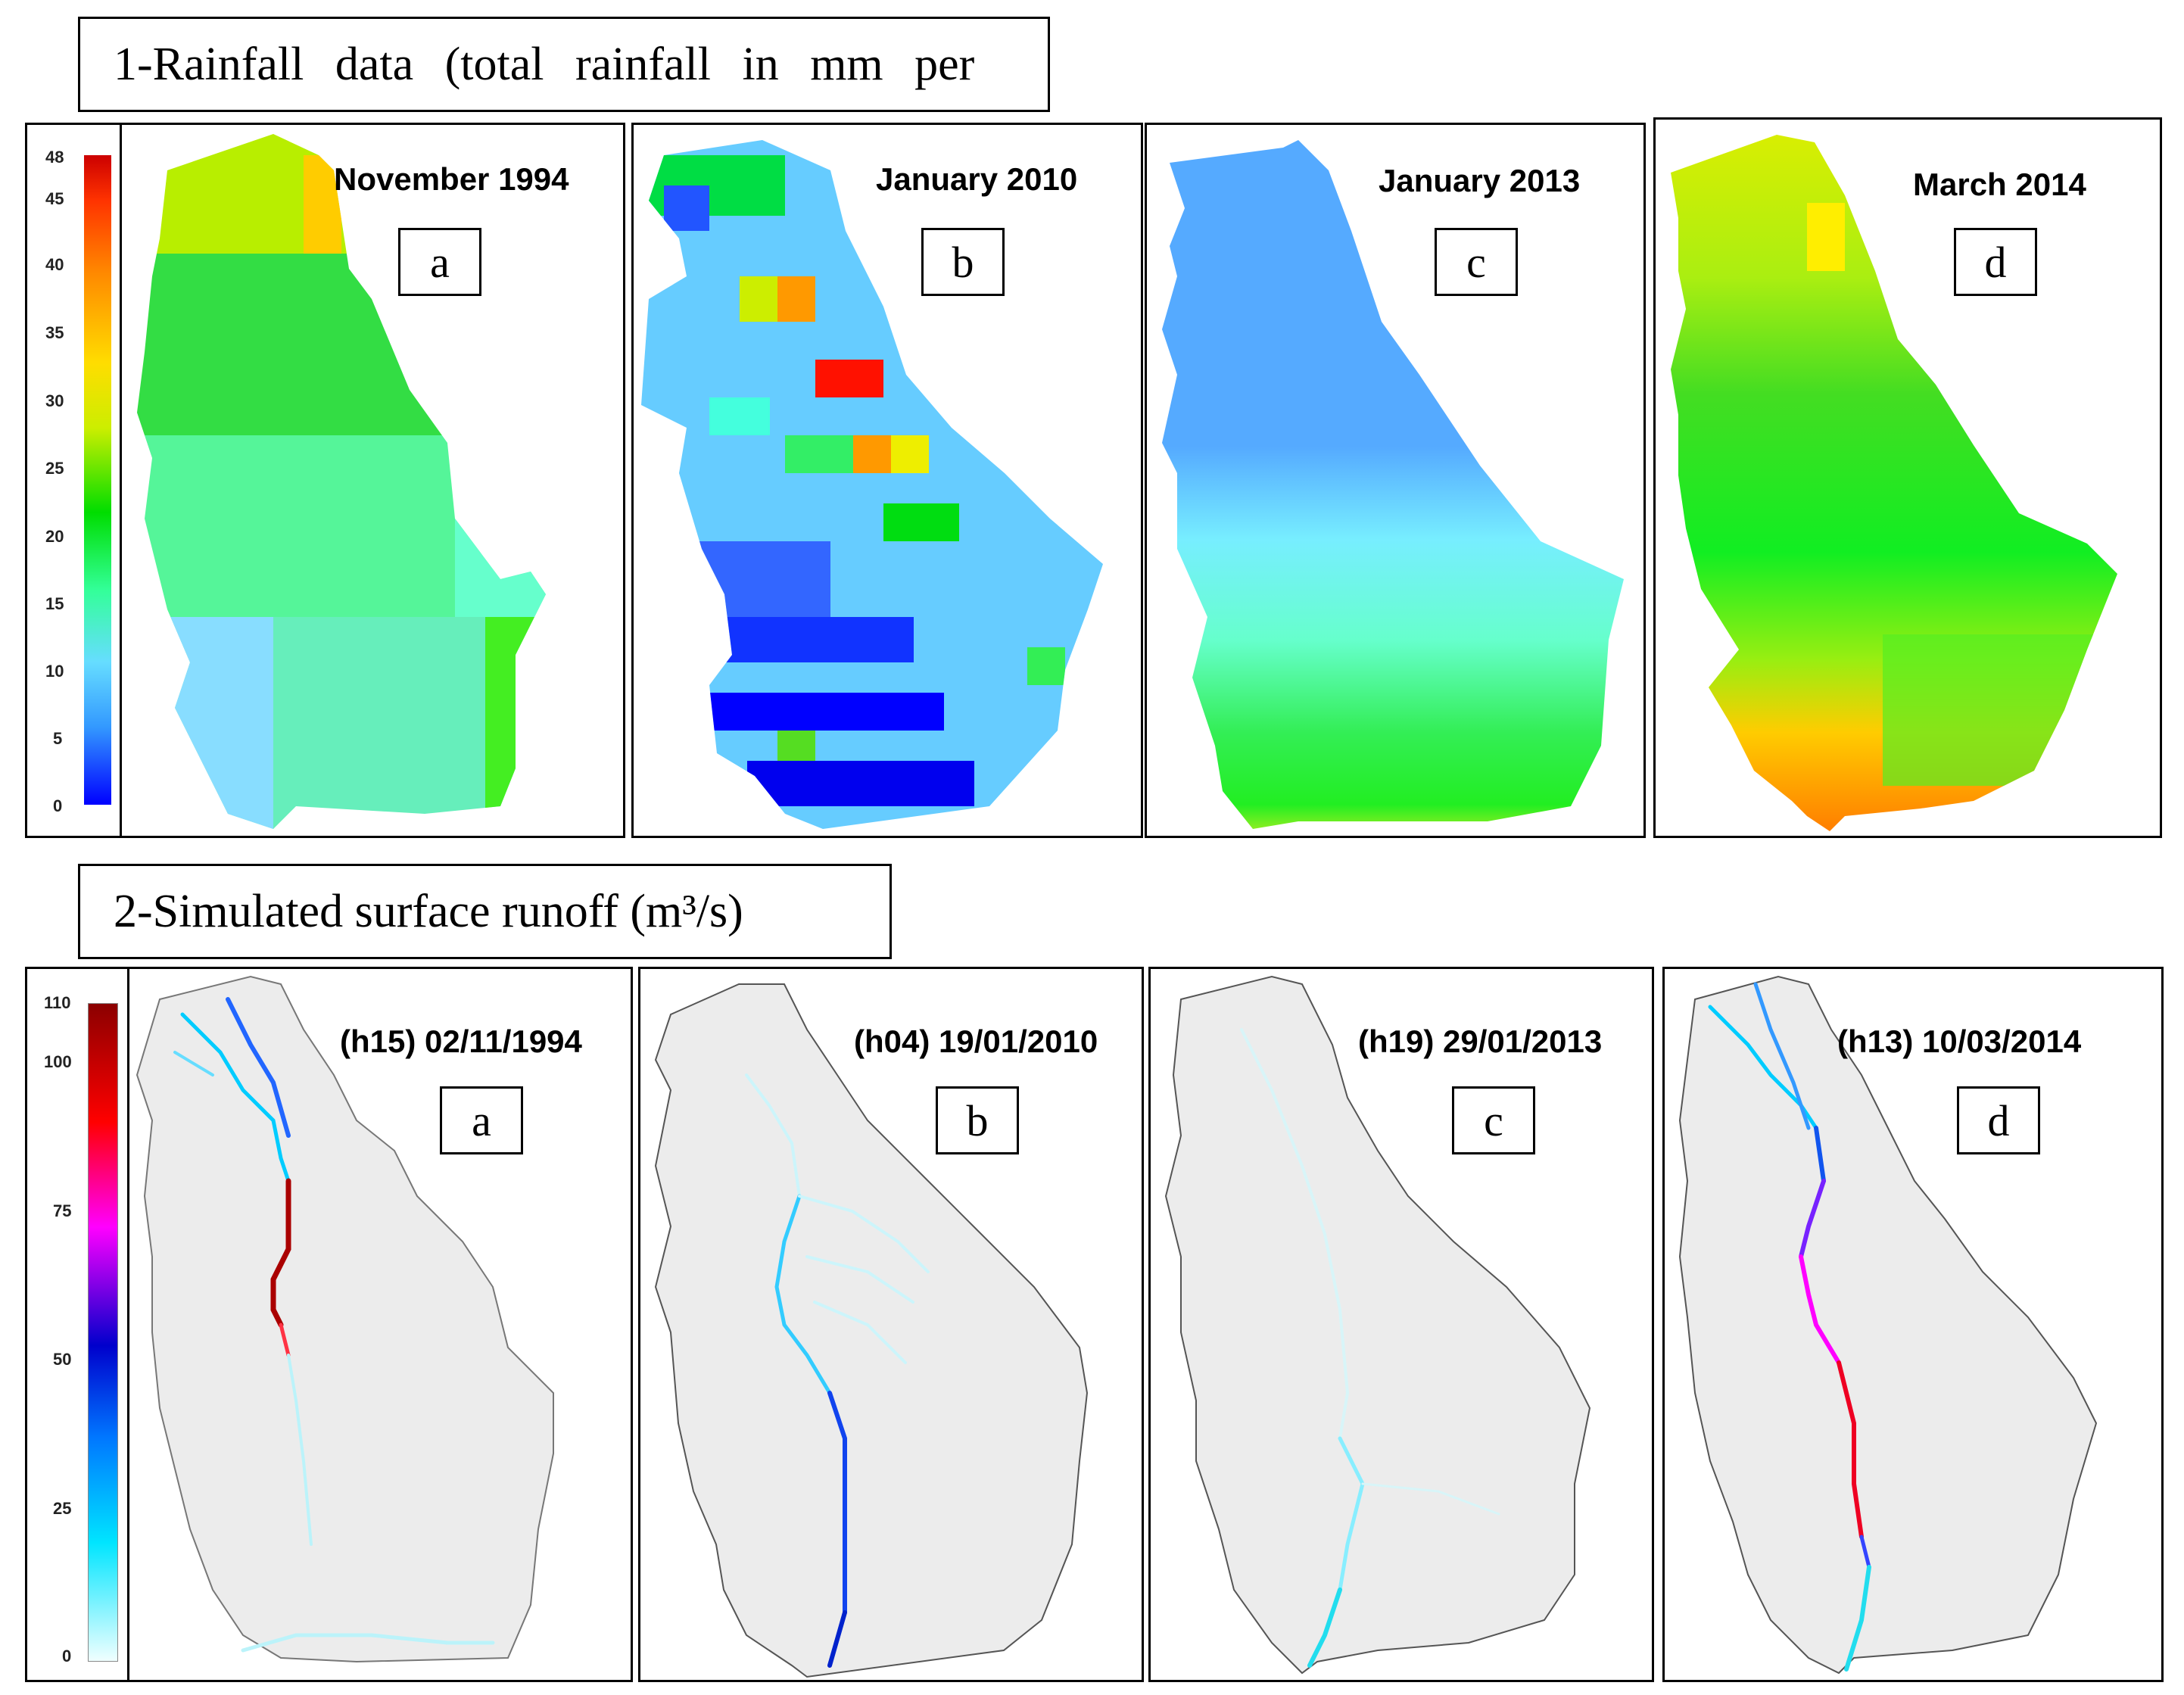  What do you see at coordinates (977, 179) in the screenshot?
I see `rainfall-panel-title: January 2010` at bounding box center [977, 179].